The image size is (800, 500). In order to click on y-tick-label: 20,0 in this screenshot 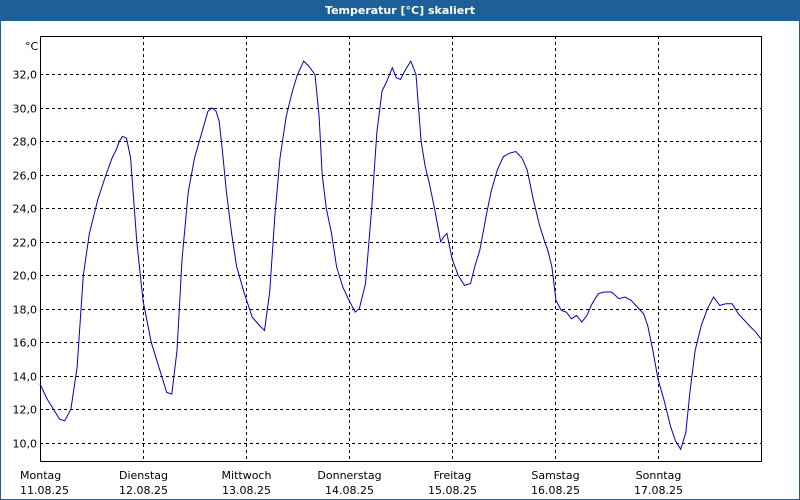, I will do `click(25, 276)`.